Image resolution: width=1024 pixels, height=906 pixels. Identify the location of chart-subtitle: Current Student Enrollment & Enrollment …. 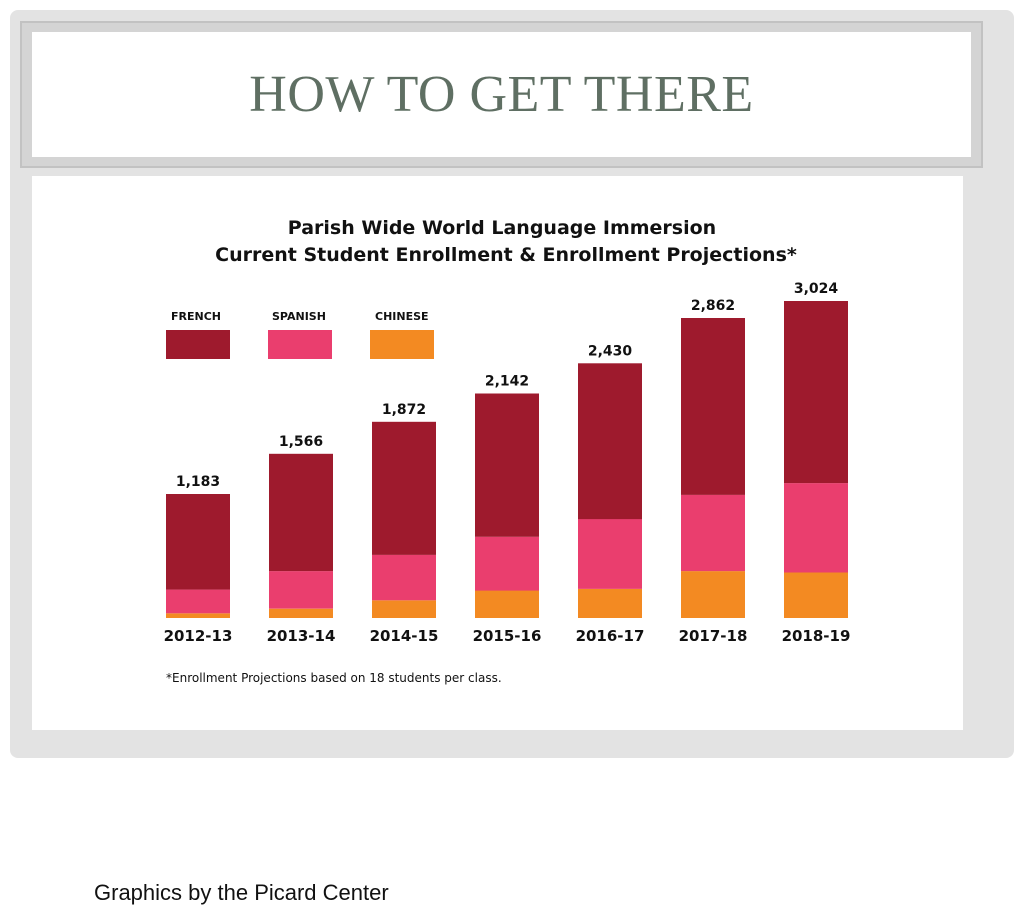
(506, 255).